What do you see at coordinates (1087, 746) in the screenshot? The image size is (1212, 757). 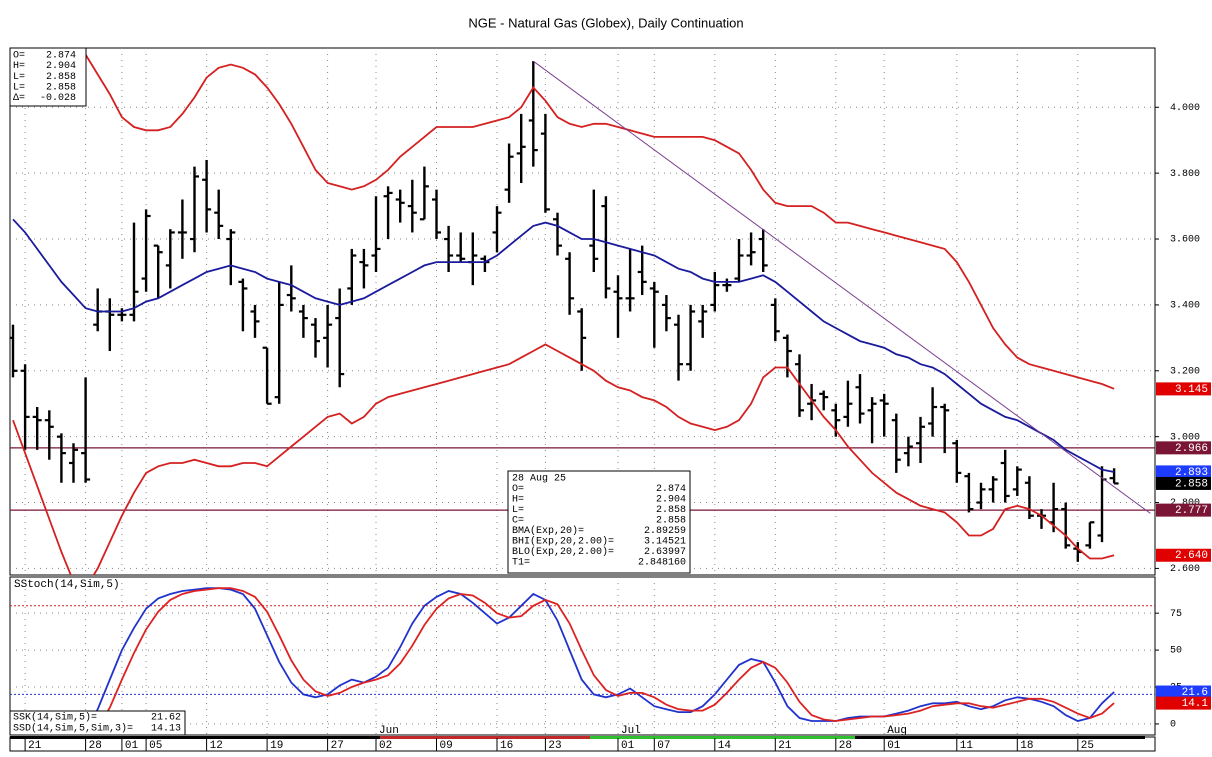 I see `x-tick-label: 25` at bounding box center [1087, 746].